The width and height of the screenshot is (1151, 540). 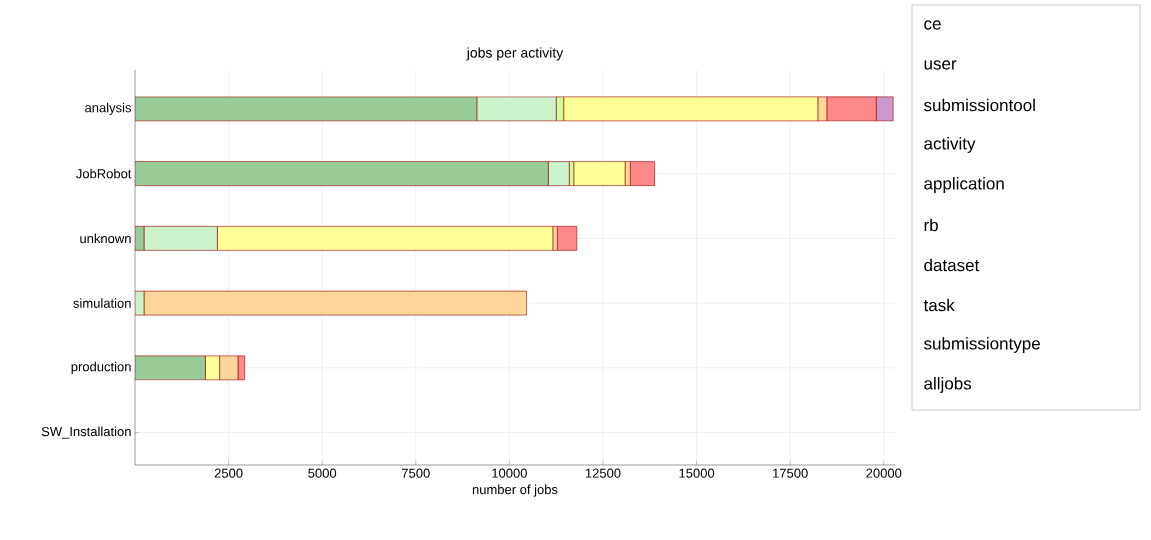 What do you see at coordinates (102, 303) in the screenshot?
I see `y-tick-label: simulation` at bounding box center [102, 303].